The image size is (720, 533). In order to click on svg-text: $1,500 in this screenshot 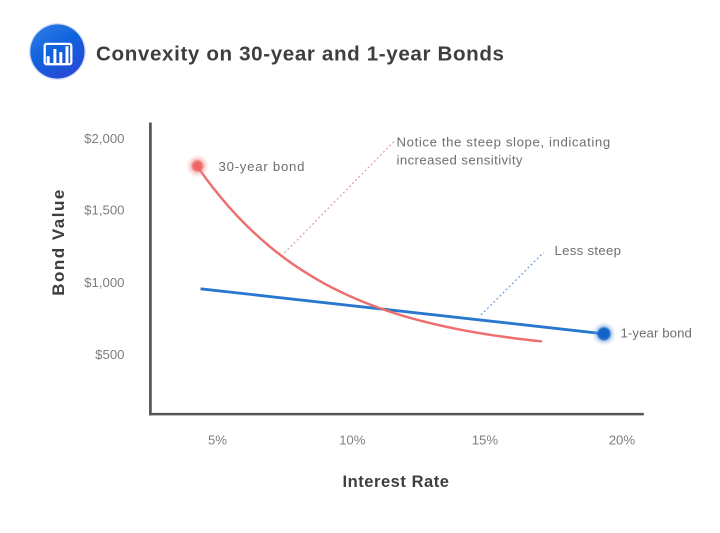, I will do `click(104, 209)`.